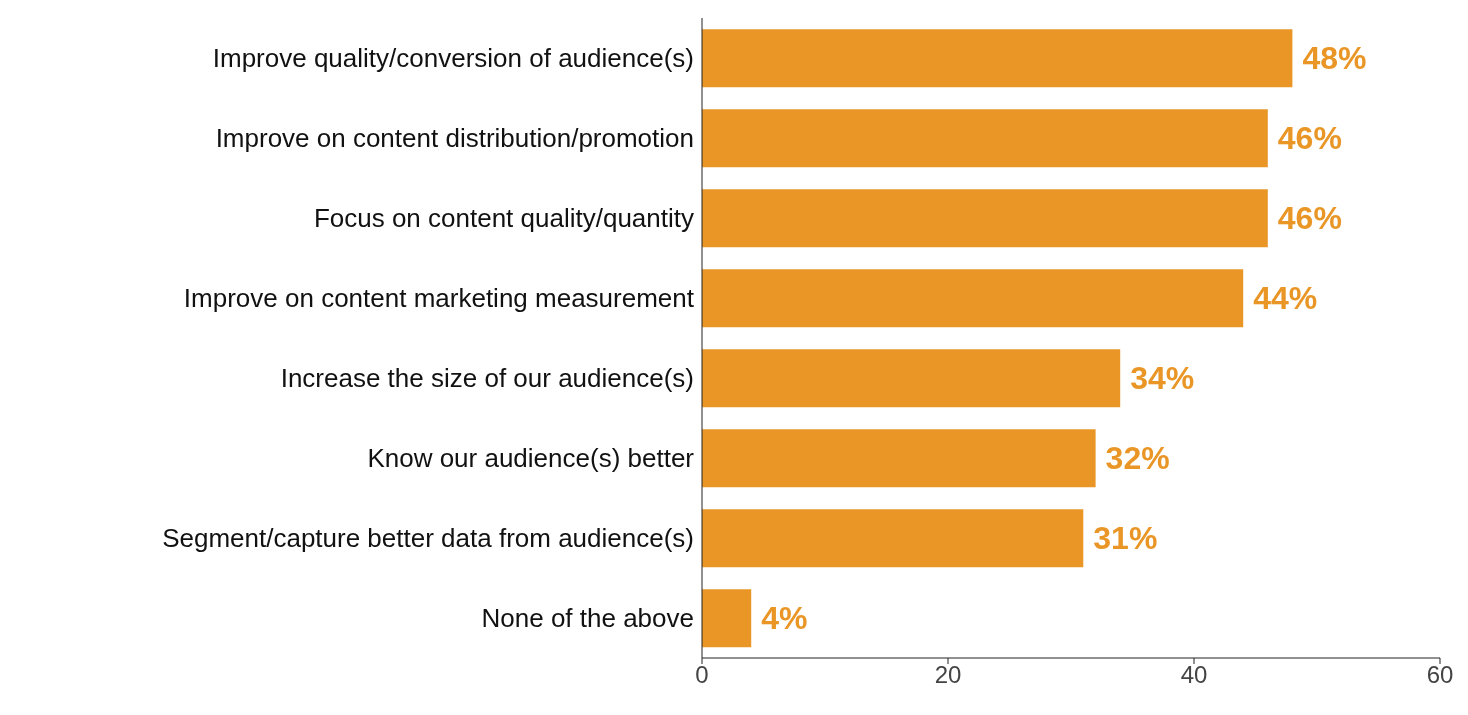 This screenshot has height=715, width=1468. I want to click on data-label: 31%, so click(1125, 538).